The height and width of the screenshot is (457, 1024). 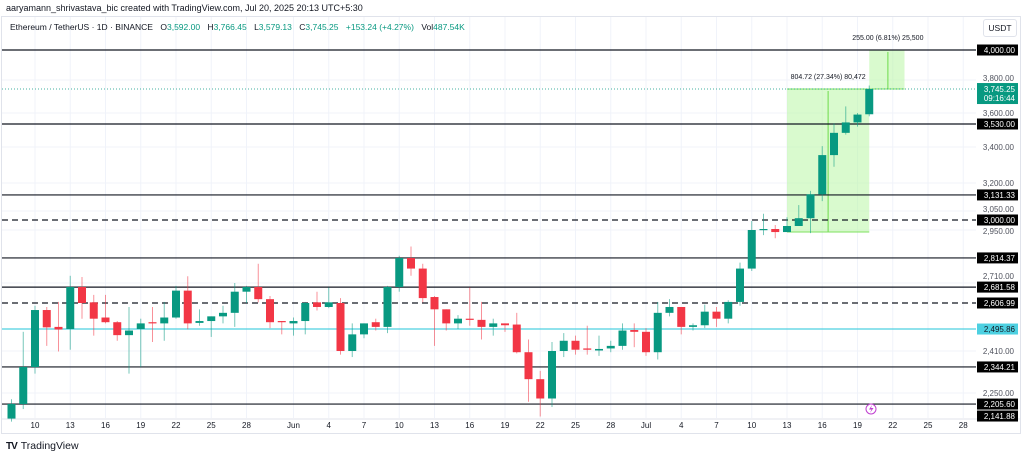 What do you see at coordinates (163, 27) in the screenshot?
I see `open-key: O` at bounding box center [163, 27].